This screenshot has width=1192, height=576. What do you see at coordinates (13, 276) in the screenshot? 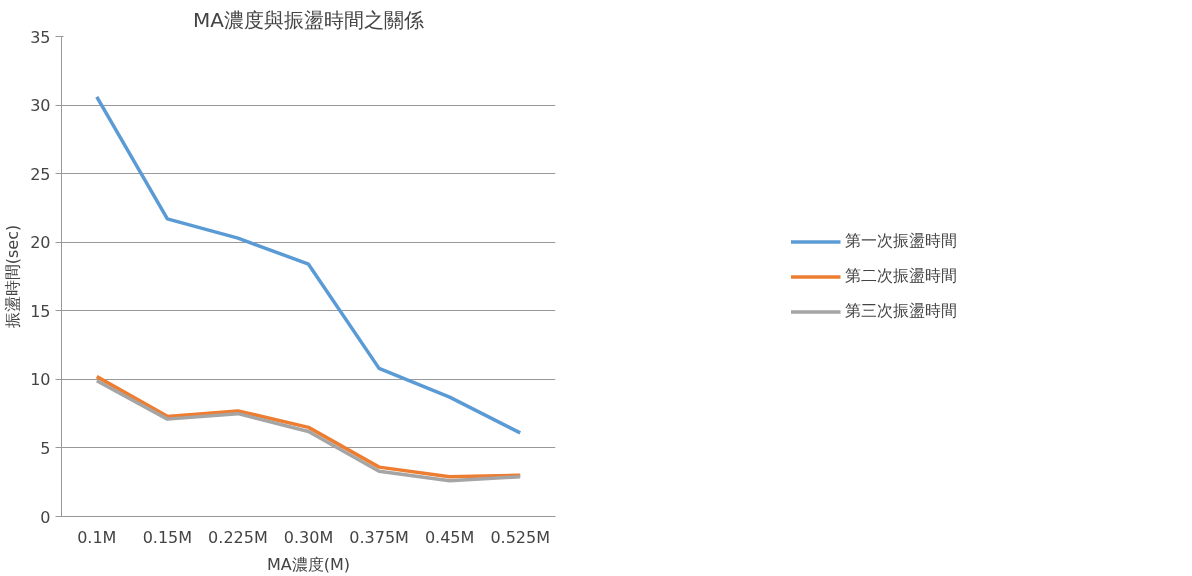
I see `y-axis-title: 振盪時間(sec)` at bounding box center [13, 276].